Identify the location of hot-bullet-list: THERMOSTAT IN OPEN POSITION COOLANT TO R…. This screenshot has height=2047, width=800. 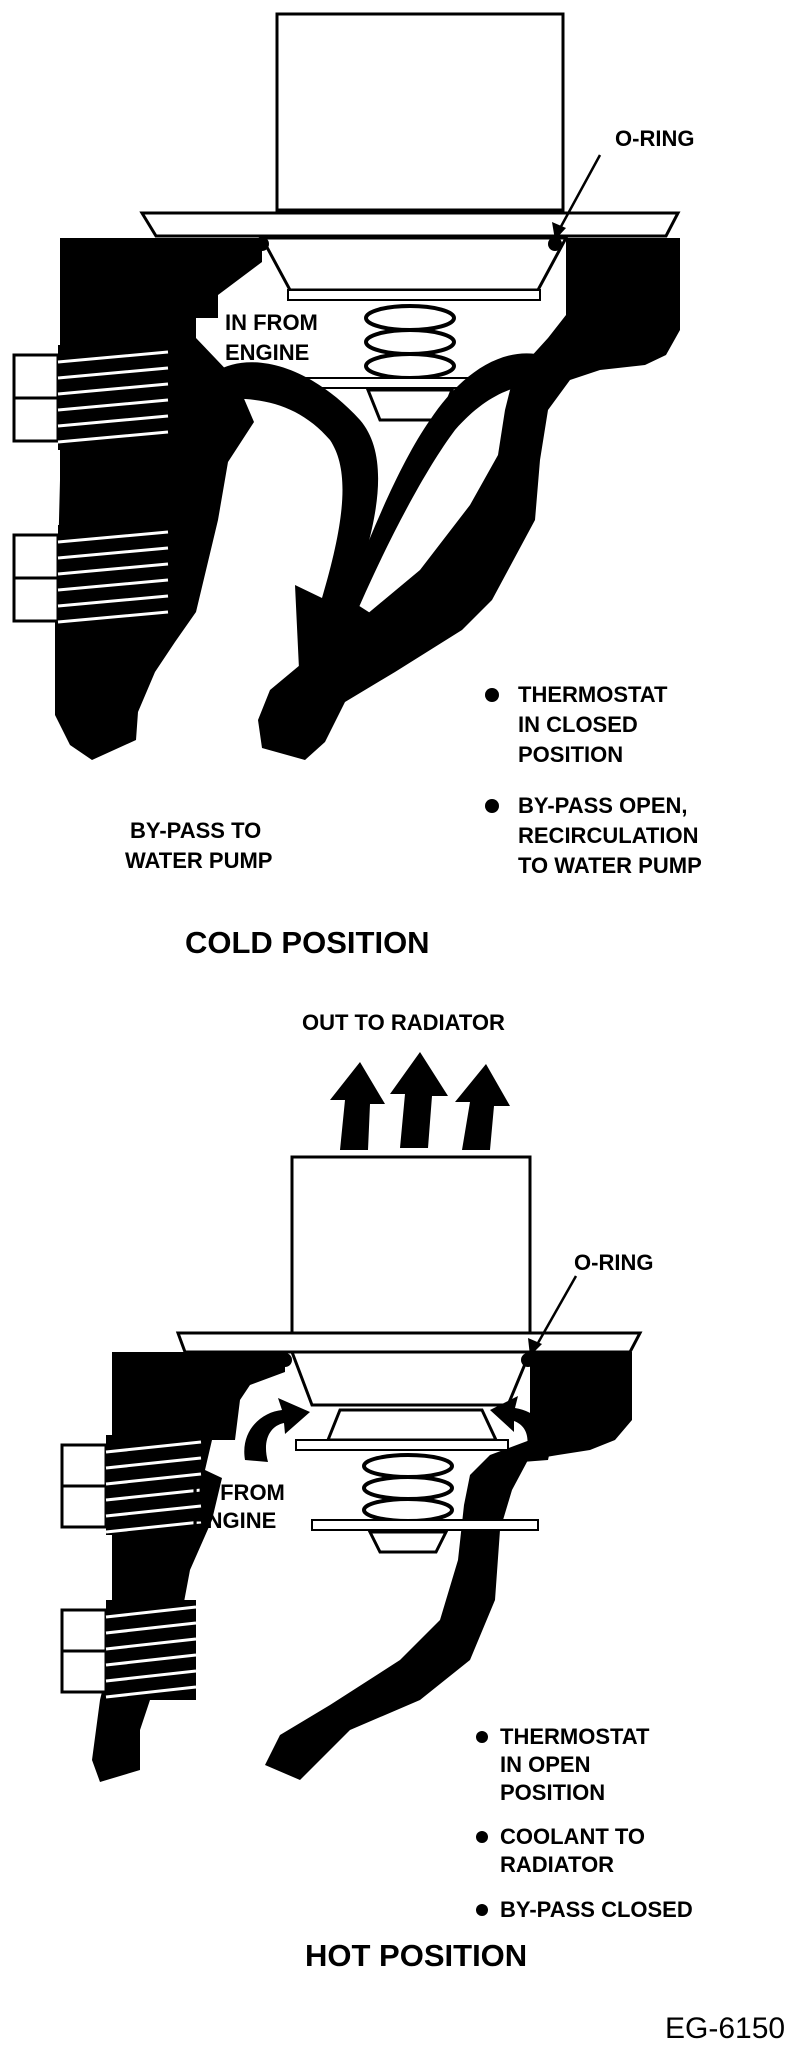
(584, 1823).